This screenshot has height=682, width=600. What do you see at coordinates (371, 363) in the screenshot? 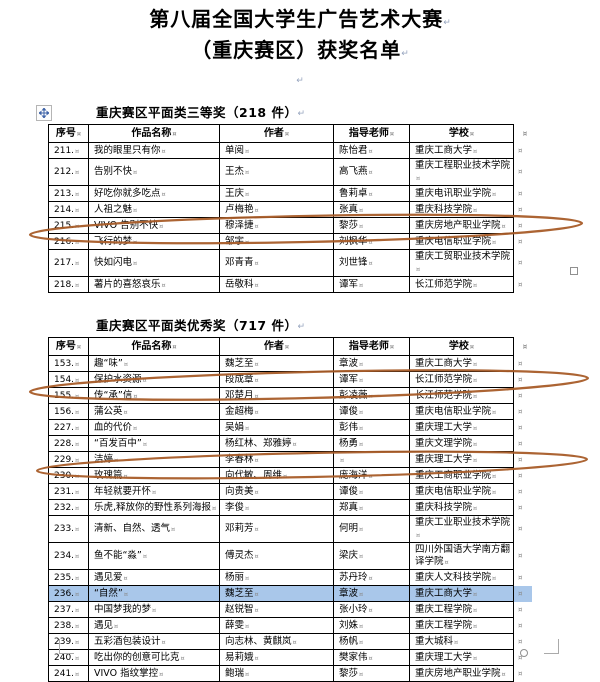
I see `table-cell: 章波¤` at bounding box center [371, 363].